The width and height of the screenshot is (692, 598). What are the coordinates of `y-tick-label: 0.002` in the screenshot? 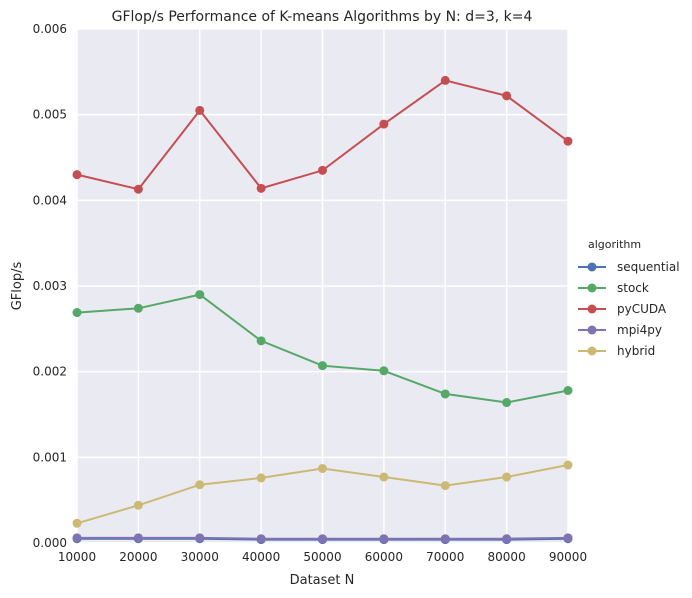 It's located at (50, 372).